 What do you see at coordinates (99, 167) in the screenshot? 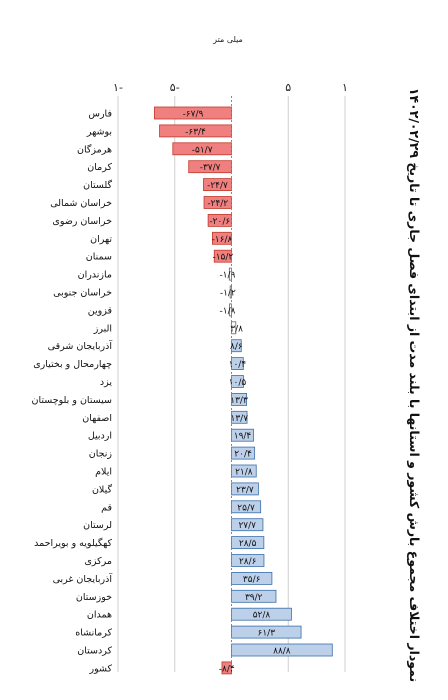
I see `category-label: کرمان` at bounding box center [99, 167].